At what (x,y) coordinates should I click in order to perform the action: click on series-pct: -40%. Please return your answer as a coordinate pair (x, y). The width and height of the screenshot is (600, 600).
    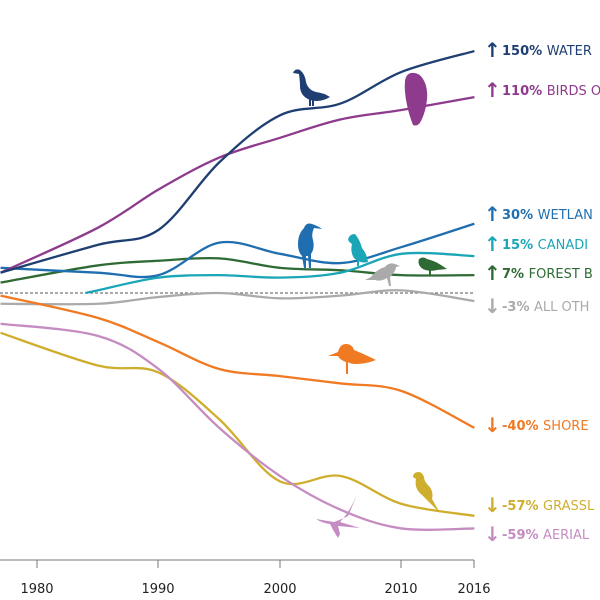
    Looking at the image, I should click on (522, 426).